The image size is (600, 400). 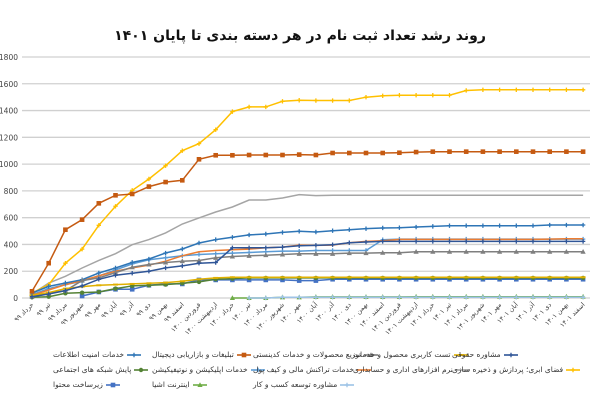 What do you see at coordinates (86, 384) in the screenshot?
I see `legend-item: زیرساخت محتوا` at bounding box center [86, 384].